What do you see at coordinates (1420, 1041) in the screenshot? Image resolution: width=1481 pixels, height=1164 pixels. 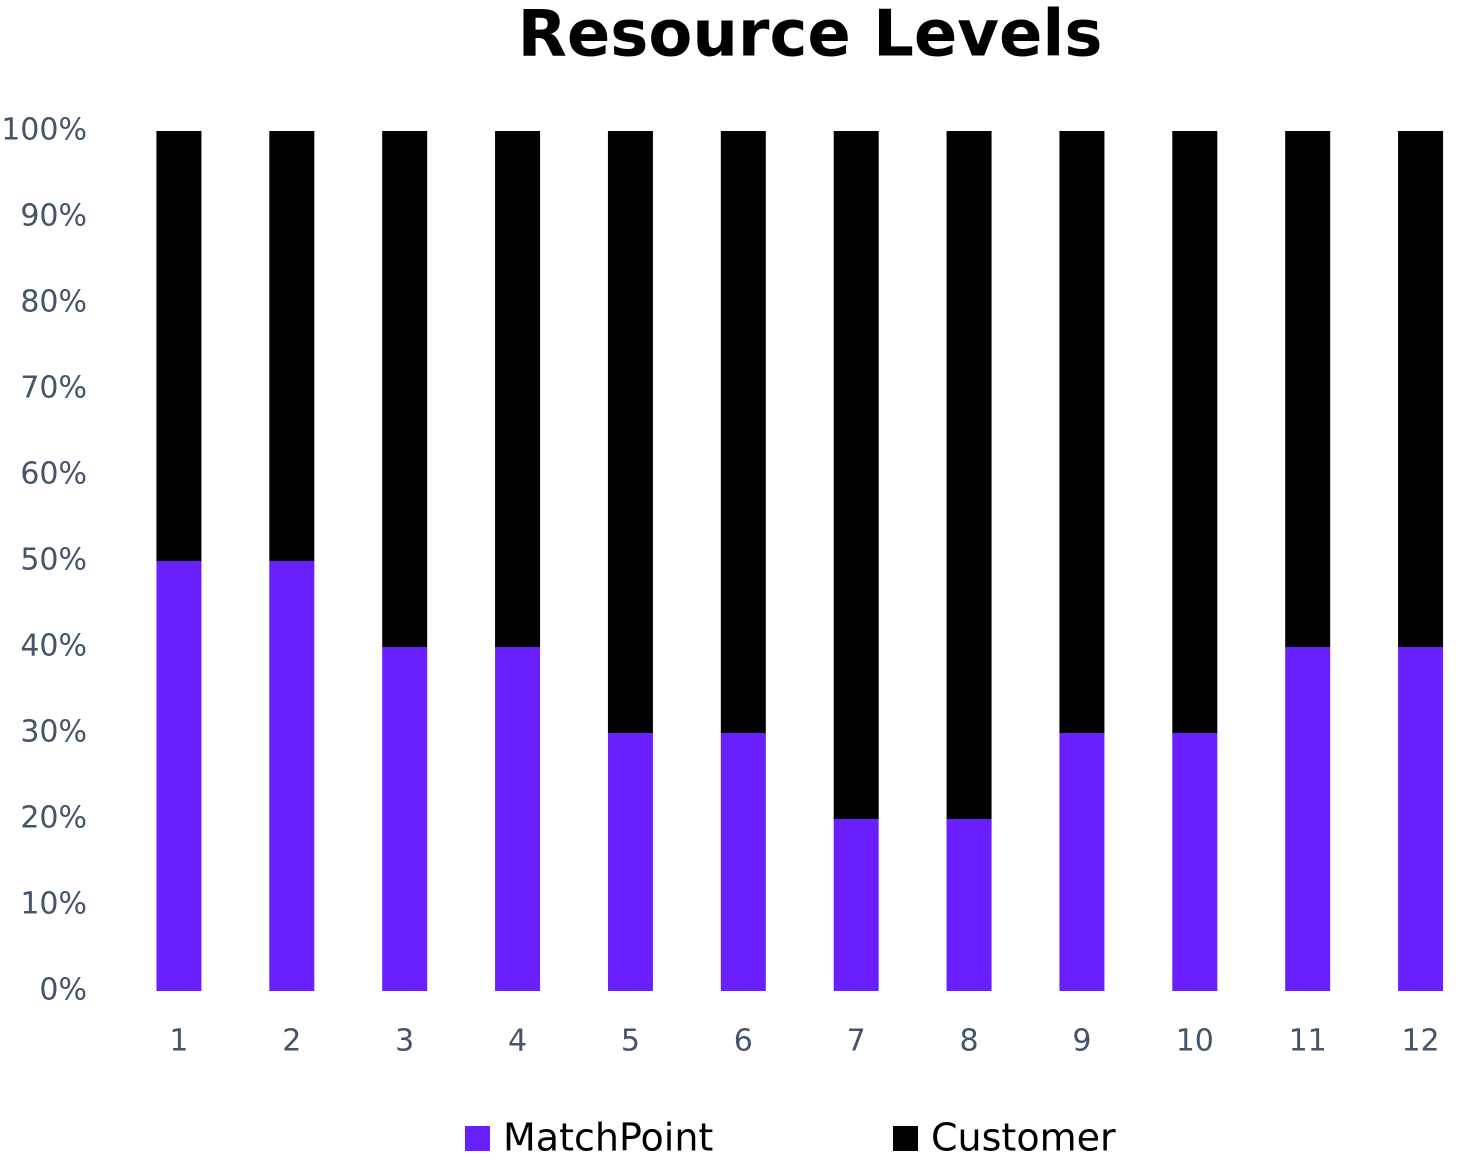 I see `x-tick-label: 12` at bounding box center [1420, 1041].